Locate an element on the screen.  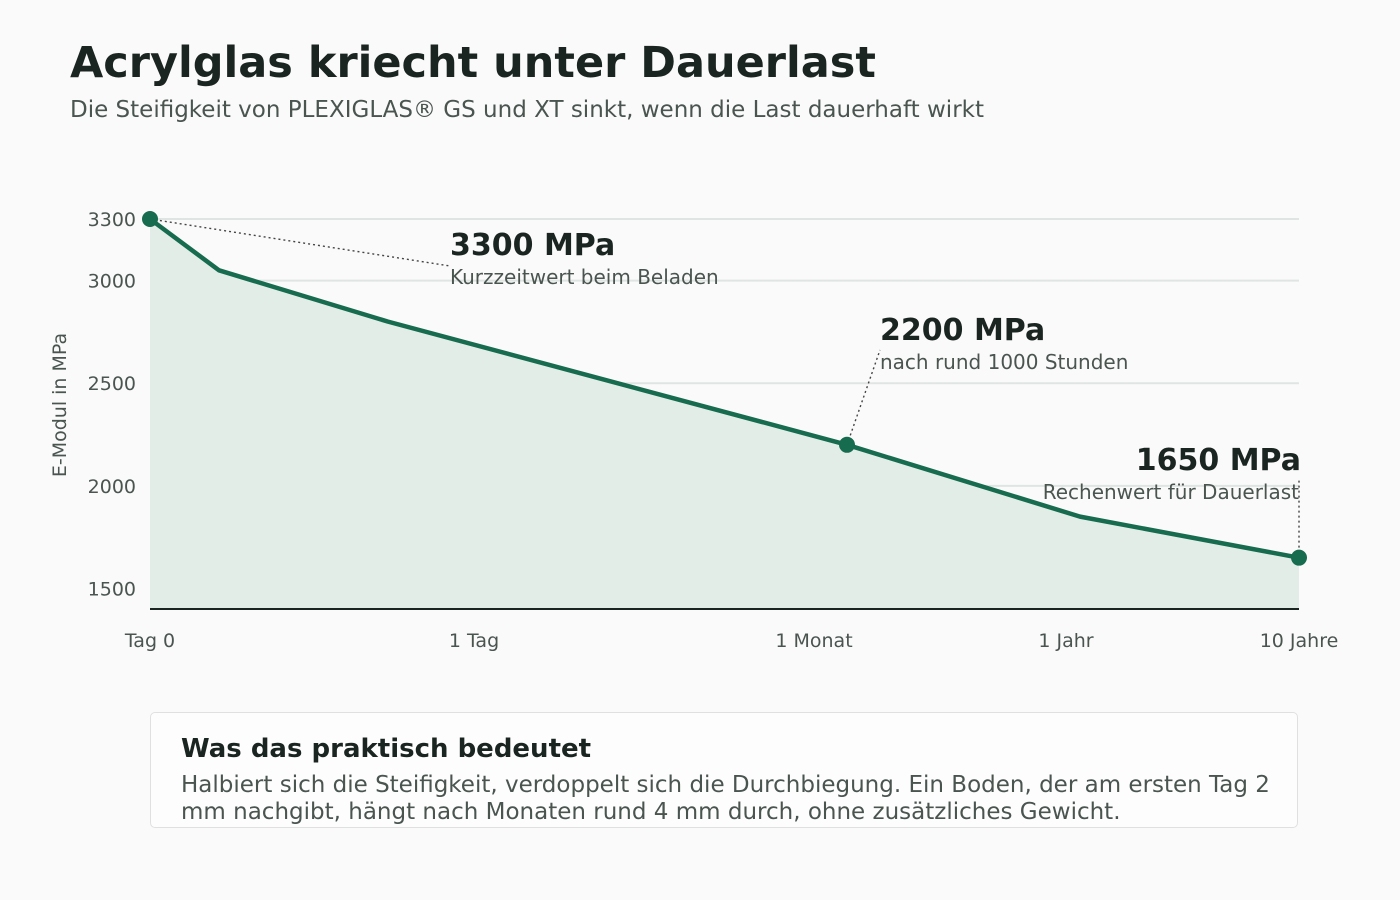
x-tick-label: 1 Monat is located at coordinates (813, 641).